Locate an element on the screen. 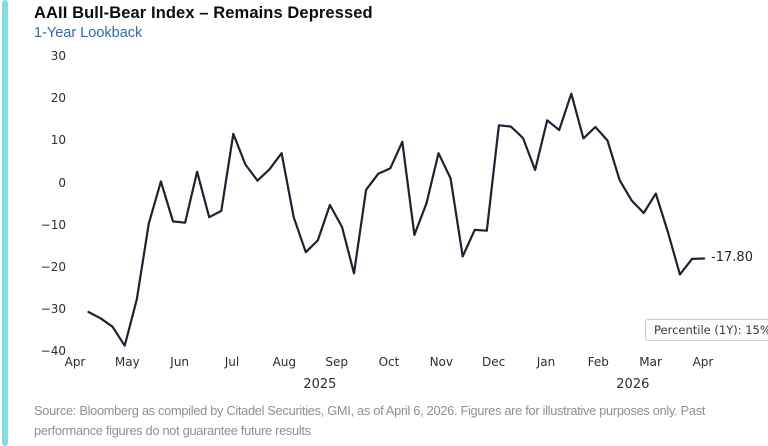  y-tick-label: −10 is located at coordinates (53, 224).